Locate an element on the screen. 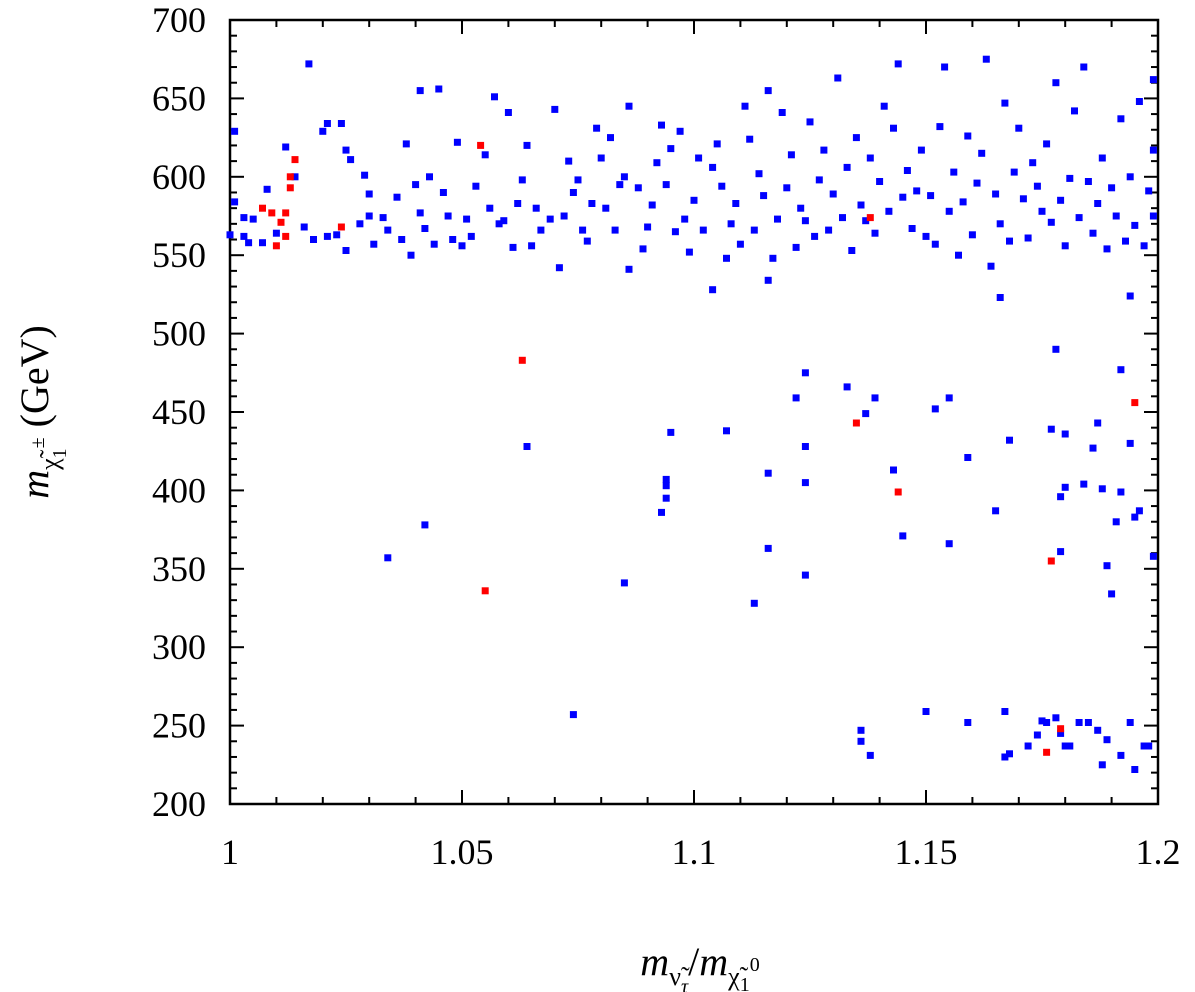 This screenshot has height=992, width=1195. x-tick-label: 1.15 is located at coordinates (926, 852).